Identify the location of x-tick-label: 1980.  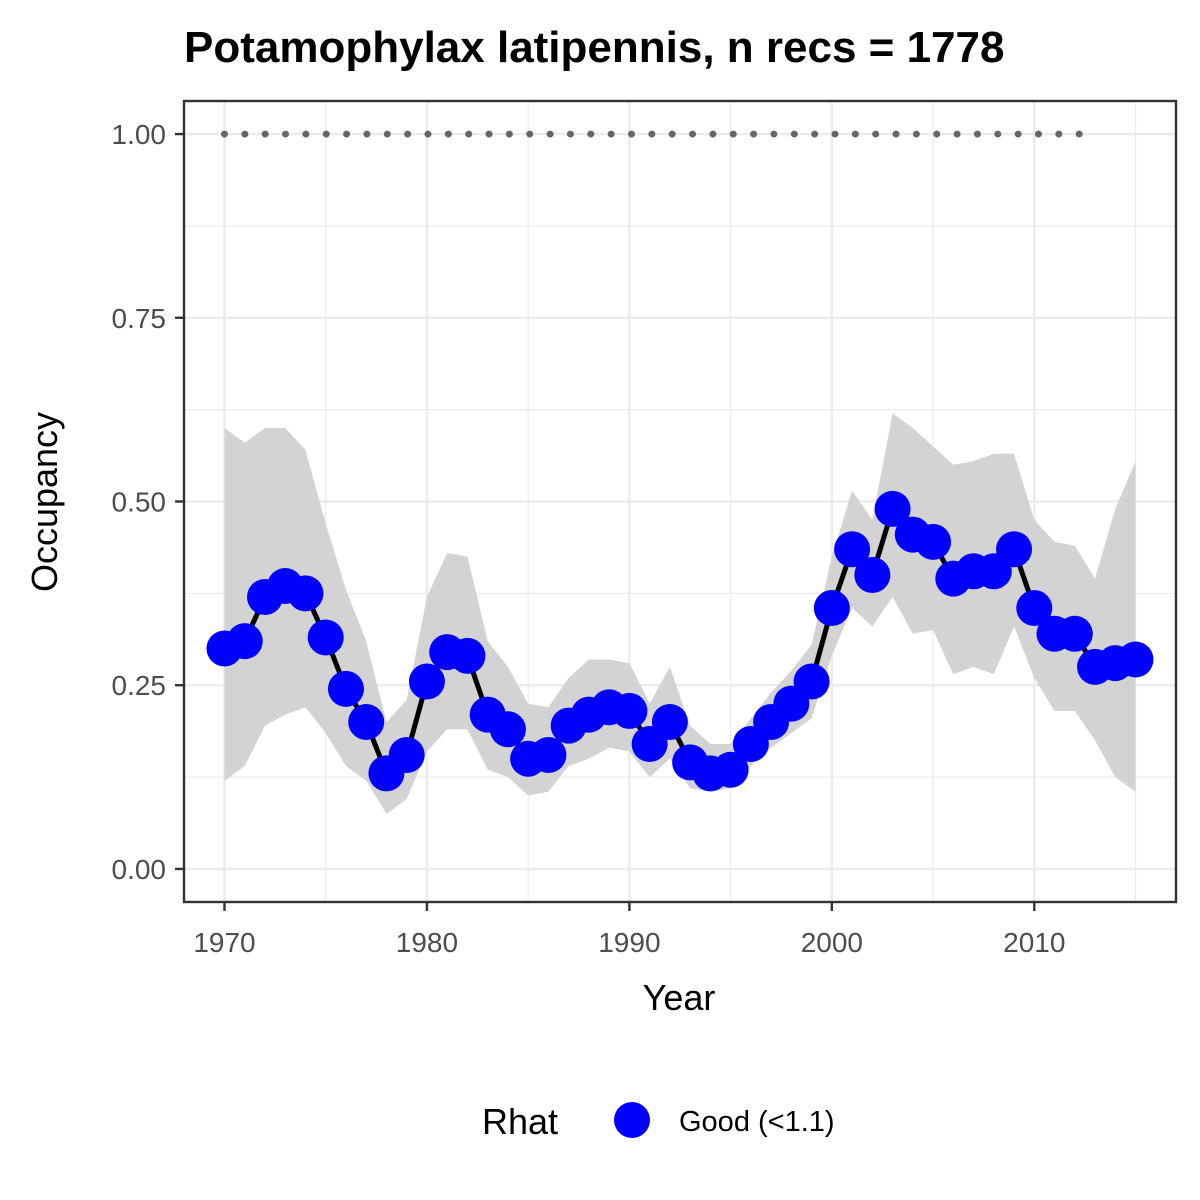
(427, 942).